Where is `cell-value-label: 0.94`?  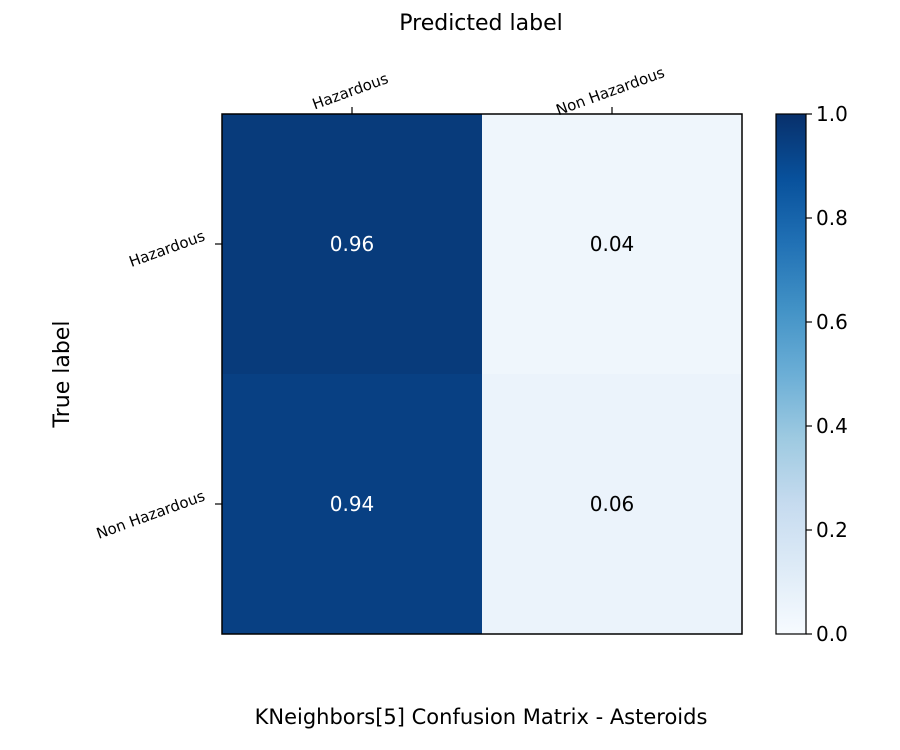 cell-value-label: 0.94 is located at coordinates (352, 504).